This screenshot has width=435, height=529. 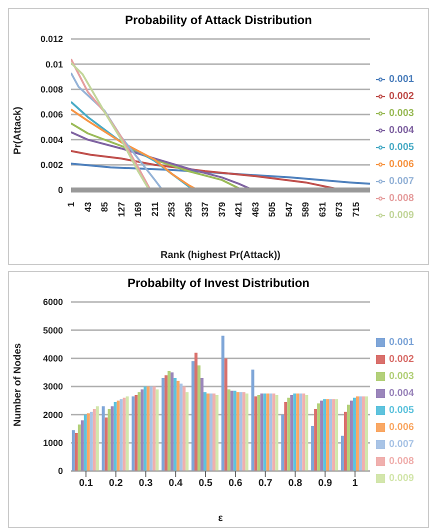 I want to click on legend-label: 0.004, so click(x=401, y=393).